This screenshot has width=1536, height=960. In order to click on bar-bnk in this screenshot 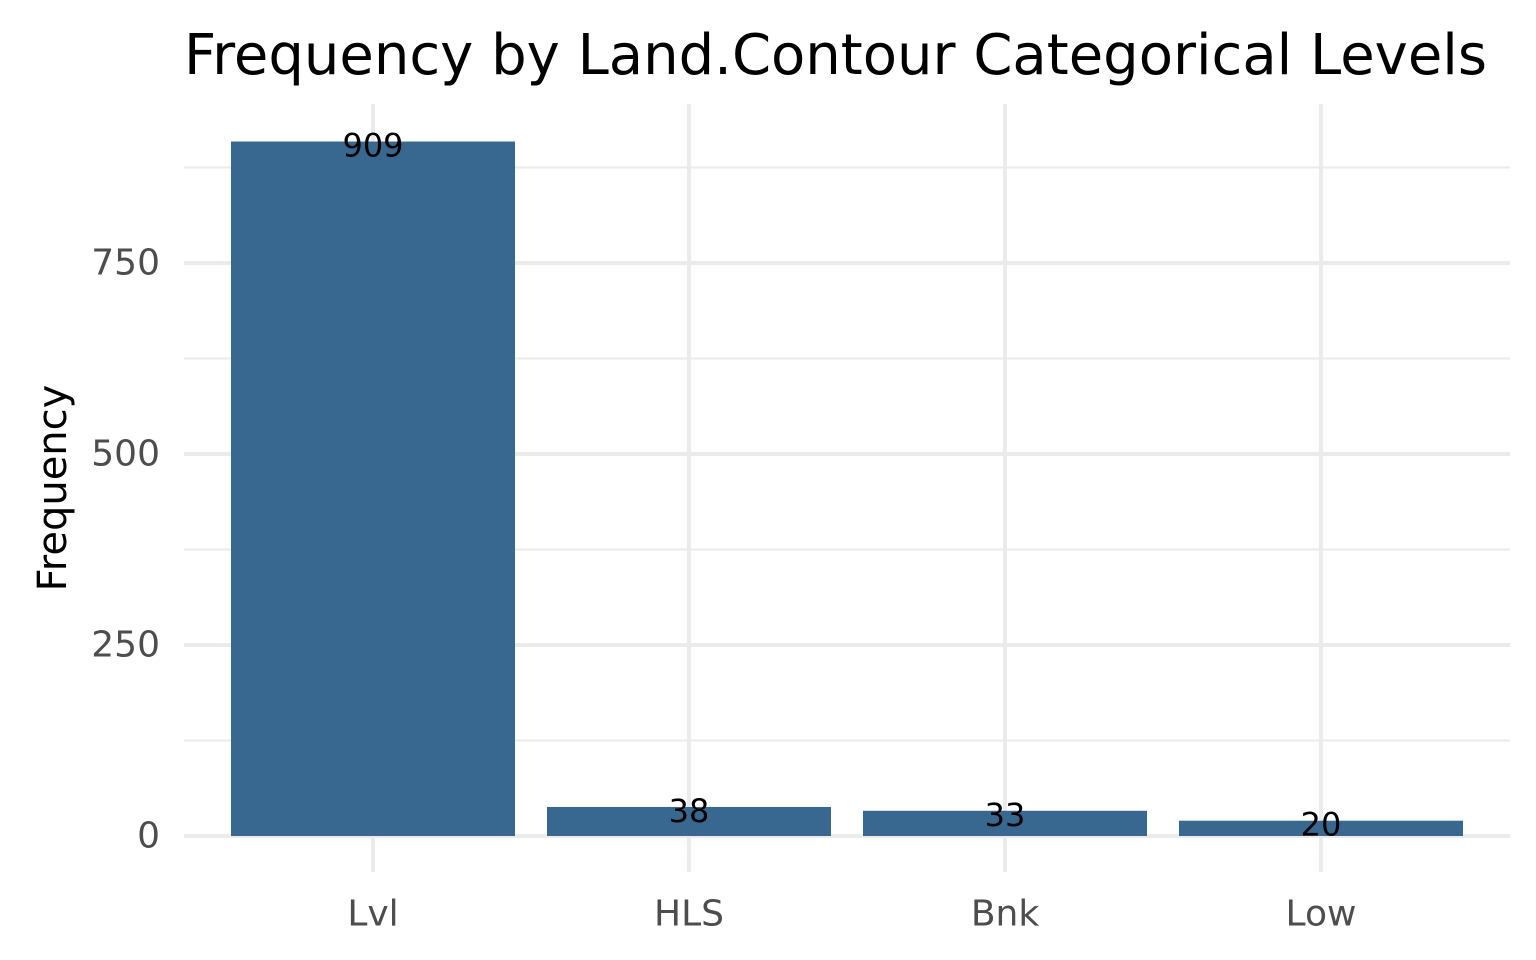, I will do `click(1005, 823)`.